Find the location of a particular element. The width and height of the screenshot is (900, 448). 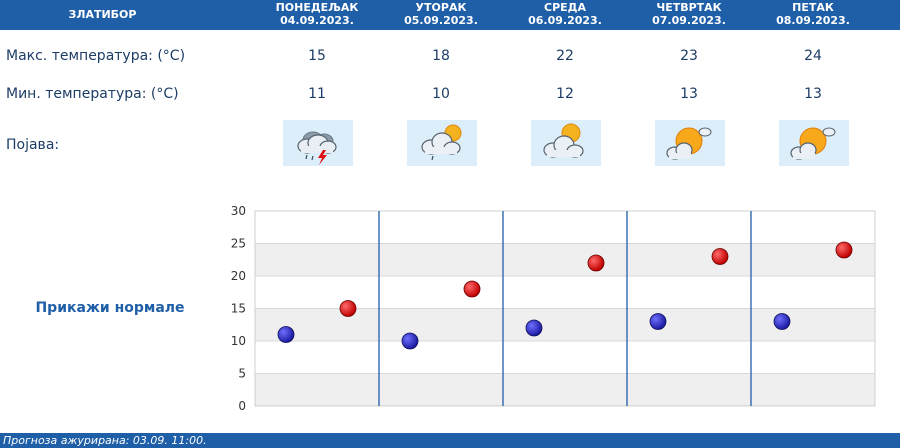

day-date: 08.09.2023. is located at coordinates (813, 20).